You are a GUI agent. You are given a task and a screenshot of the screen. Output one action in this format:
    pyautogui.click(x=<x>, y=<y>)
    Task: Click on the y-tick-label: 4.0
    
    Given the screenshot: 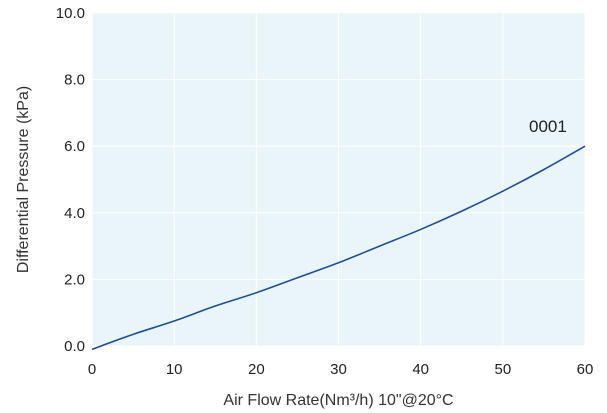 What is the action you would take?
    pyautogui.click(x=74, y=213)
    